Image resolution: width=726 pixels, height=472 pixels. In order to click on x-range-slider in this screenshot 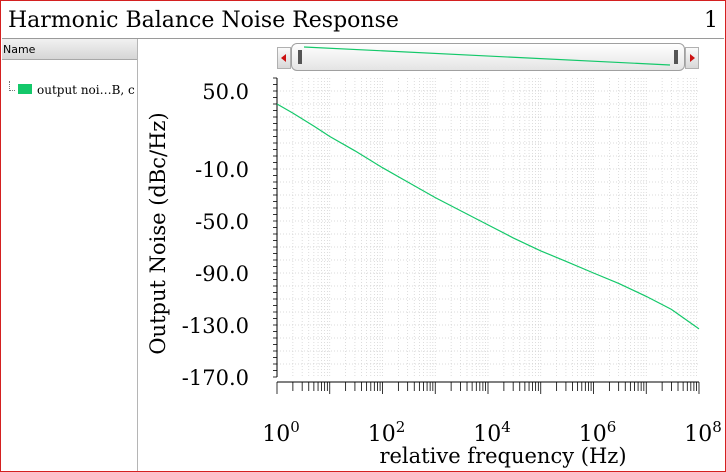, I will do `click(488, 57)`.